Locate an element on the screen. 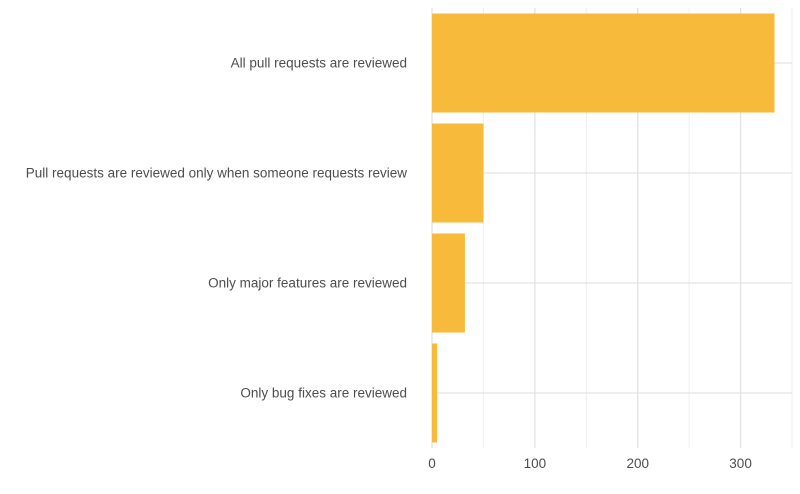  category-label: Only major features are reviewed is located at coordinates (307, 283).